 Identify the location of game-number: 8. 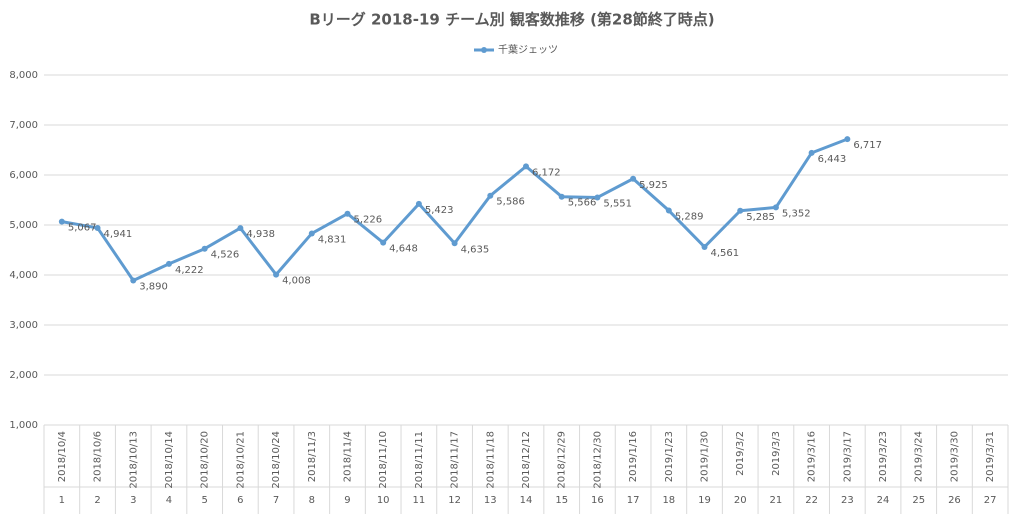
(312, 500).